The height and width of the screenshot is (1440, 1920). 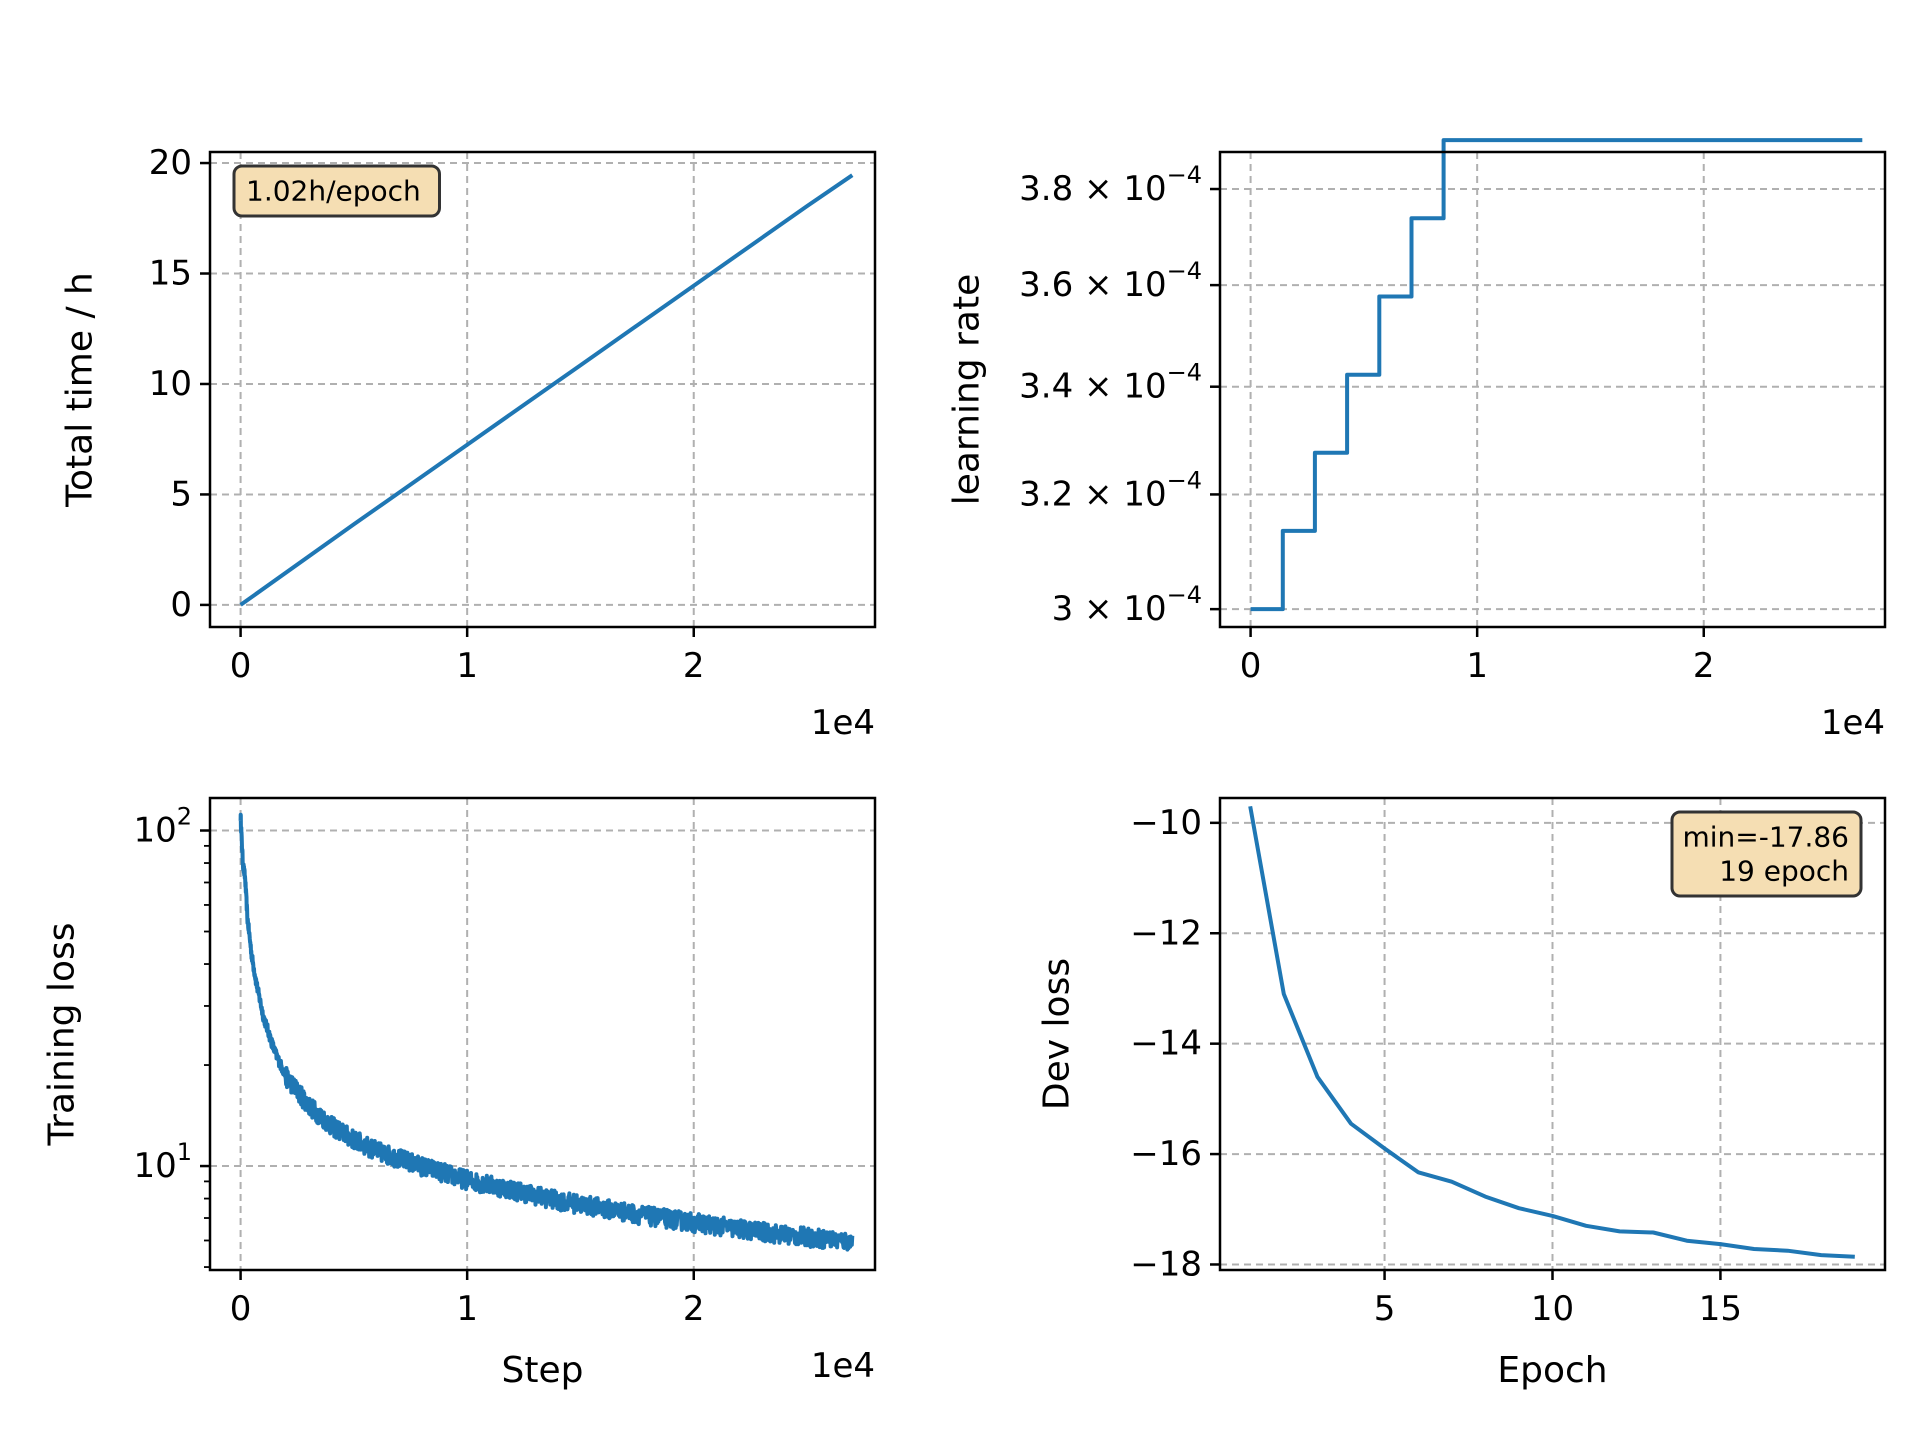 What do you see at coordinates (1552, 1309) in the screenshot?
I see `x-tick-label: 10` at bounding box center [1552, 1309].